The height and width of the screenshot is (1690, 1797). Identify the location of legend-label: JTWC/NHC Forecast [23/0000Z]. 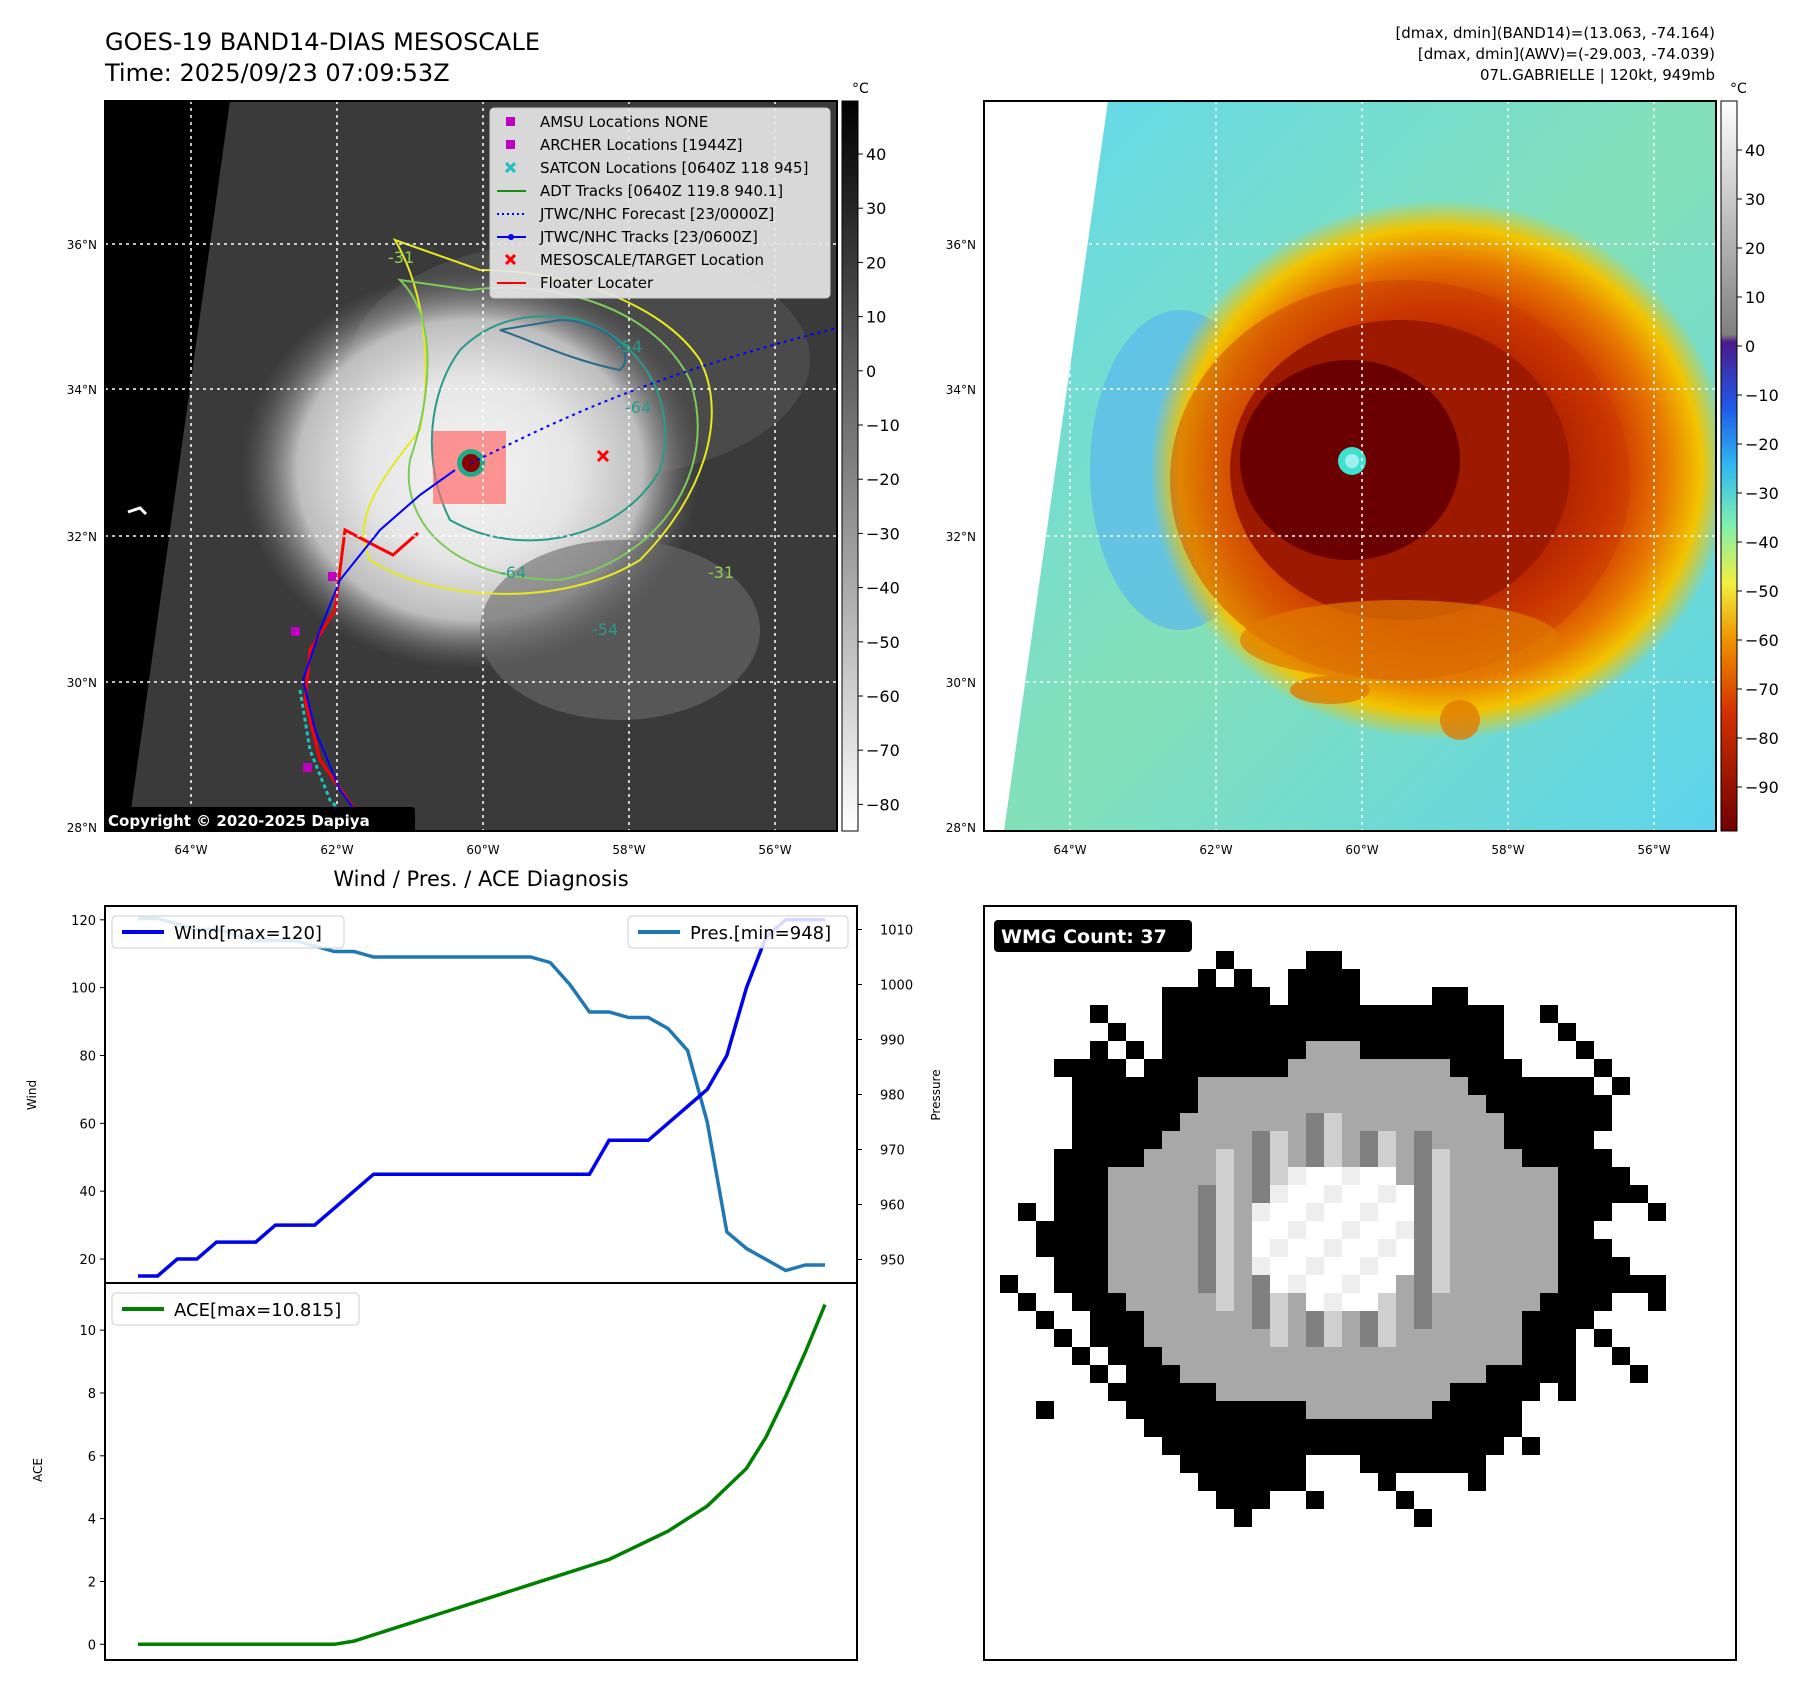
(656, 214).